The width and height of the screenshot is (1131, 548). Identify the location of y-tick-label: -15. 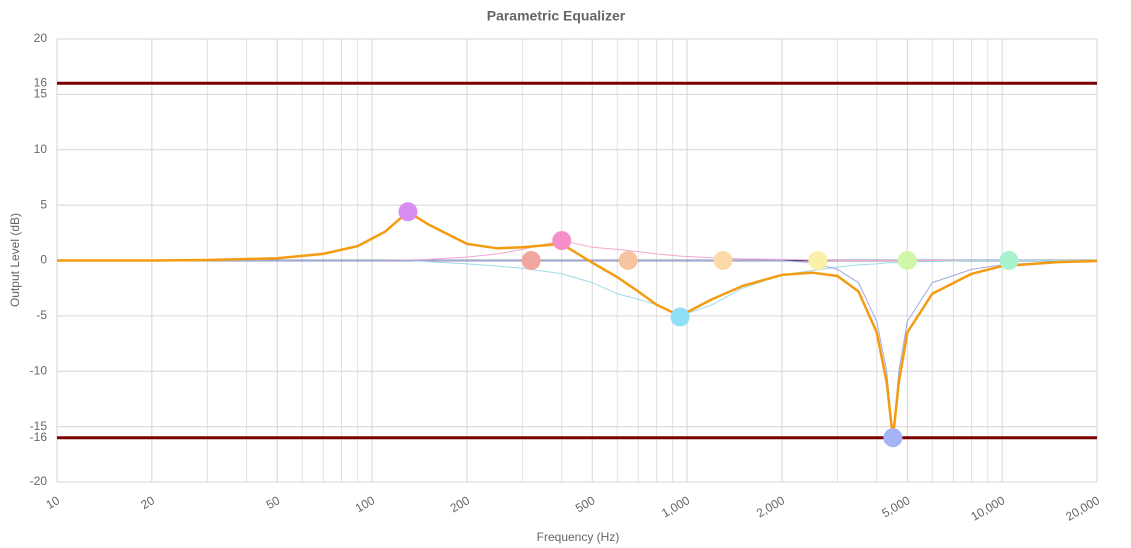
(39, 426).